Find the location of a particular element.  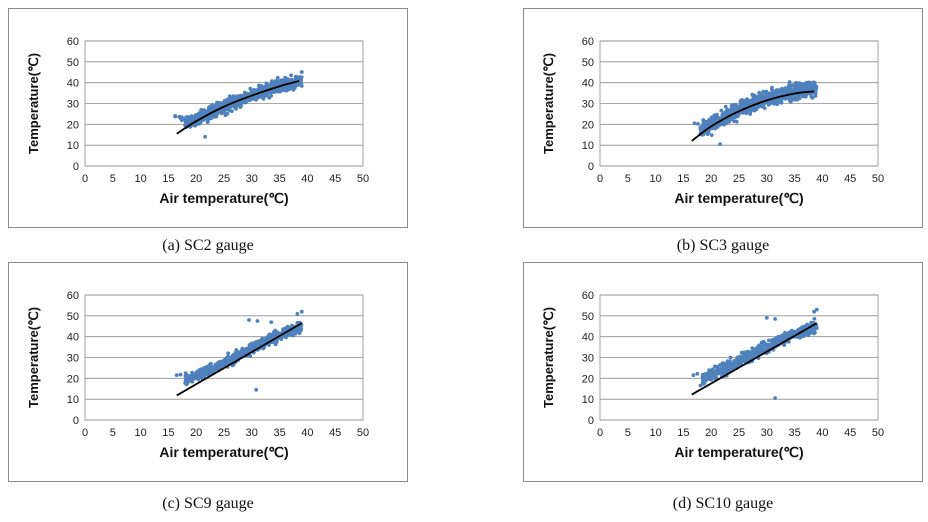

y-axis-label: Temperature(℃) is located at coordinates (33, 357).